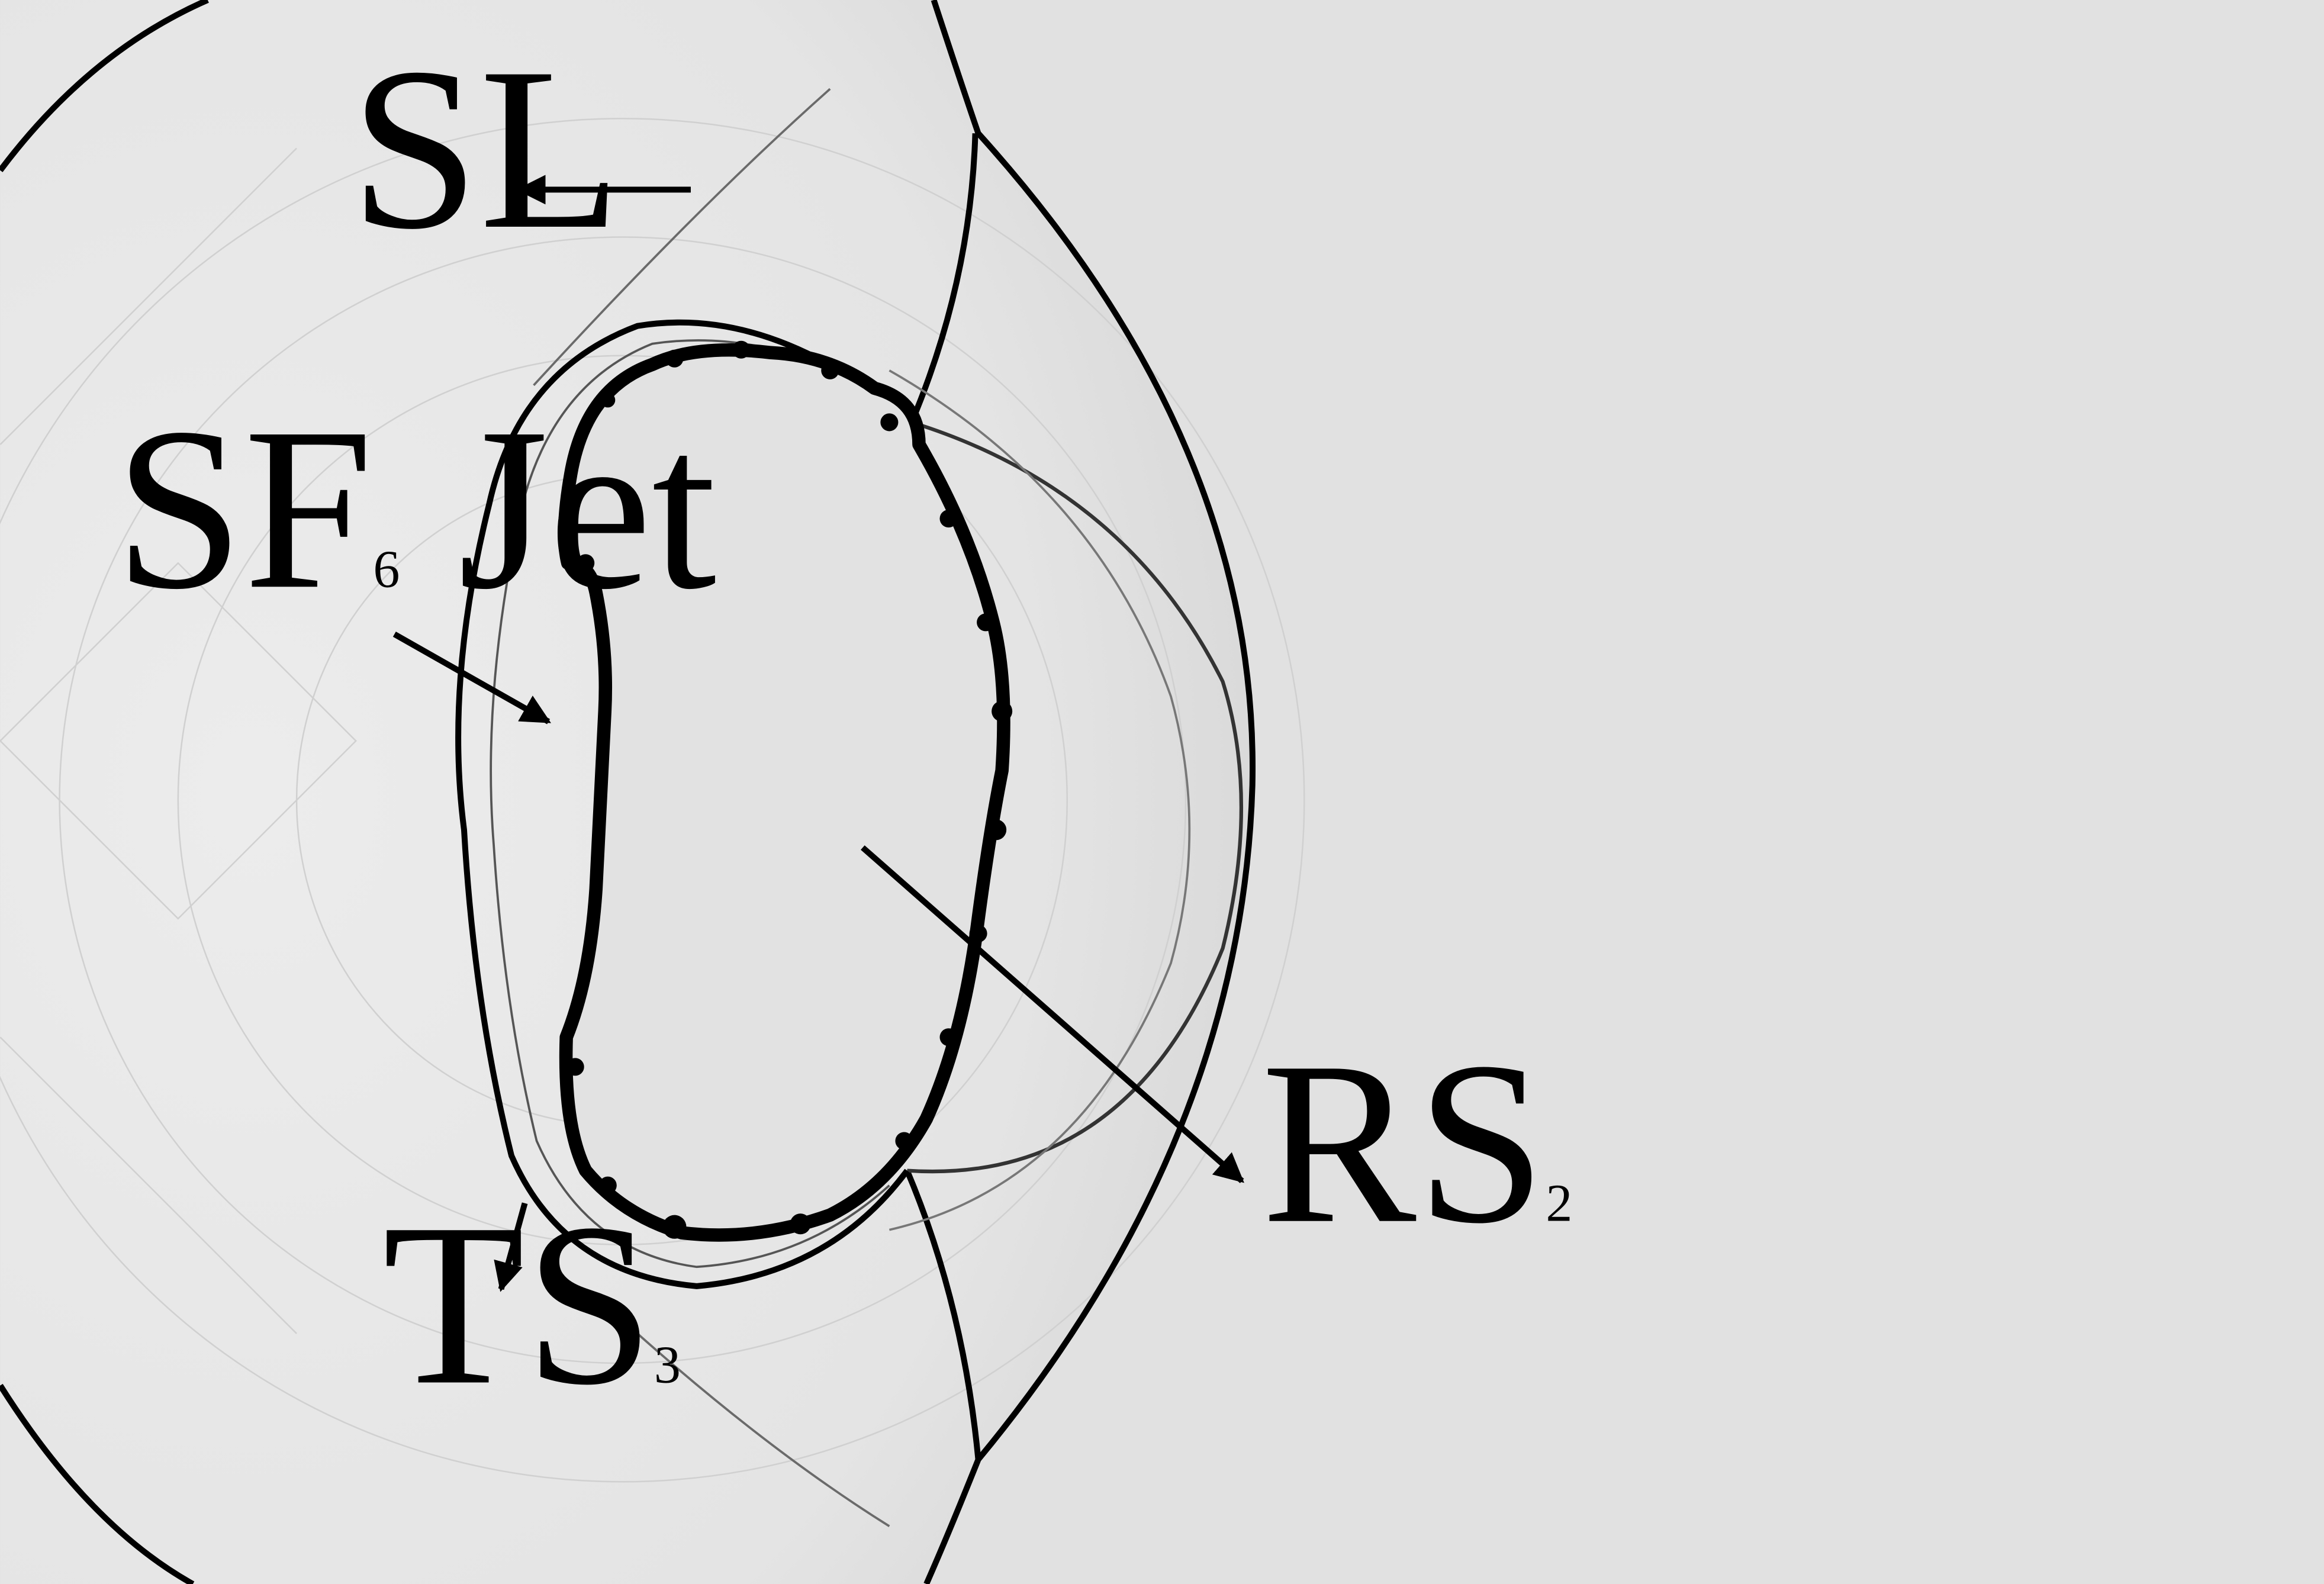 Image resolution: width=2324 pixels, height=1584 pixels. What do you see at coordinates (667, 1366) in the screenshot?
I see `ts-subscript: 3` at bounding box center [667, 1366].